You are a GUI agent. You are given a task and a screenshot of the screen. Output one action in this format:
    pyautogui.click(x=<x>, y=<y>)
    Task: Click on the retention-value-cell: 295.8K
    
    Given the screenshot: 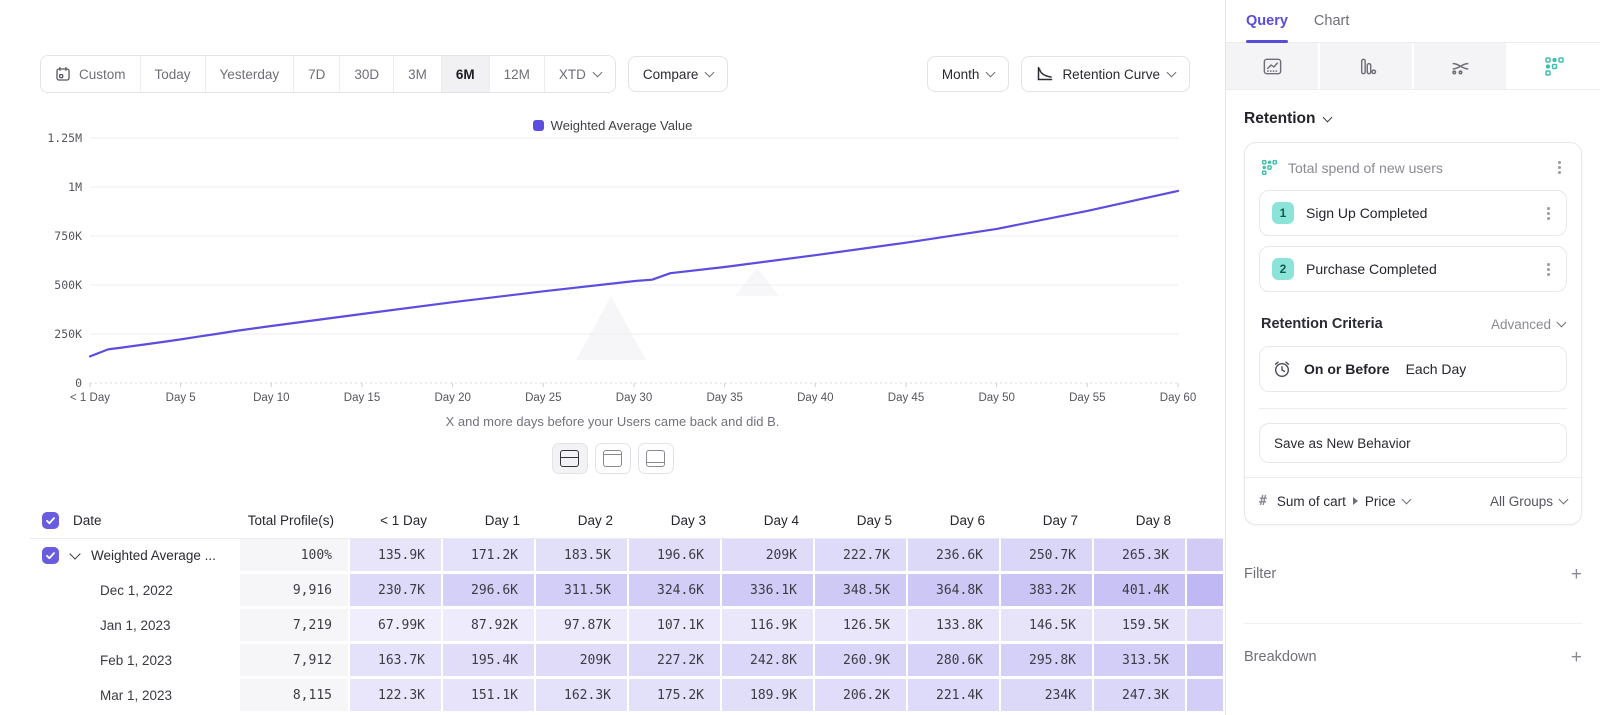 What is the action you would take?
    pyautogui.click(x=1047, y=661)
    